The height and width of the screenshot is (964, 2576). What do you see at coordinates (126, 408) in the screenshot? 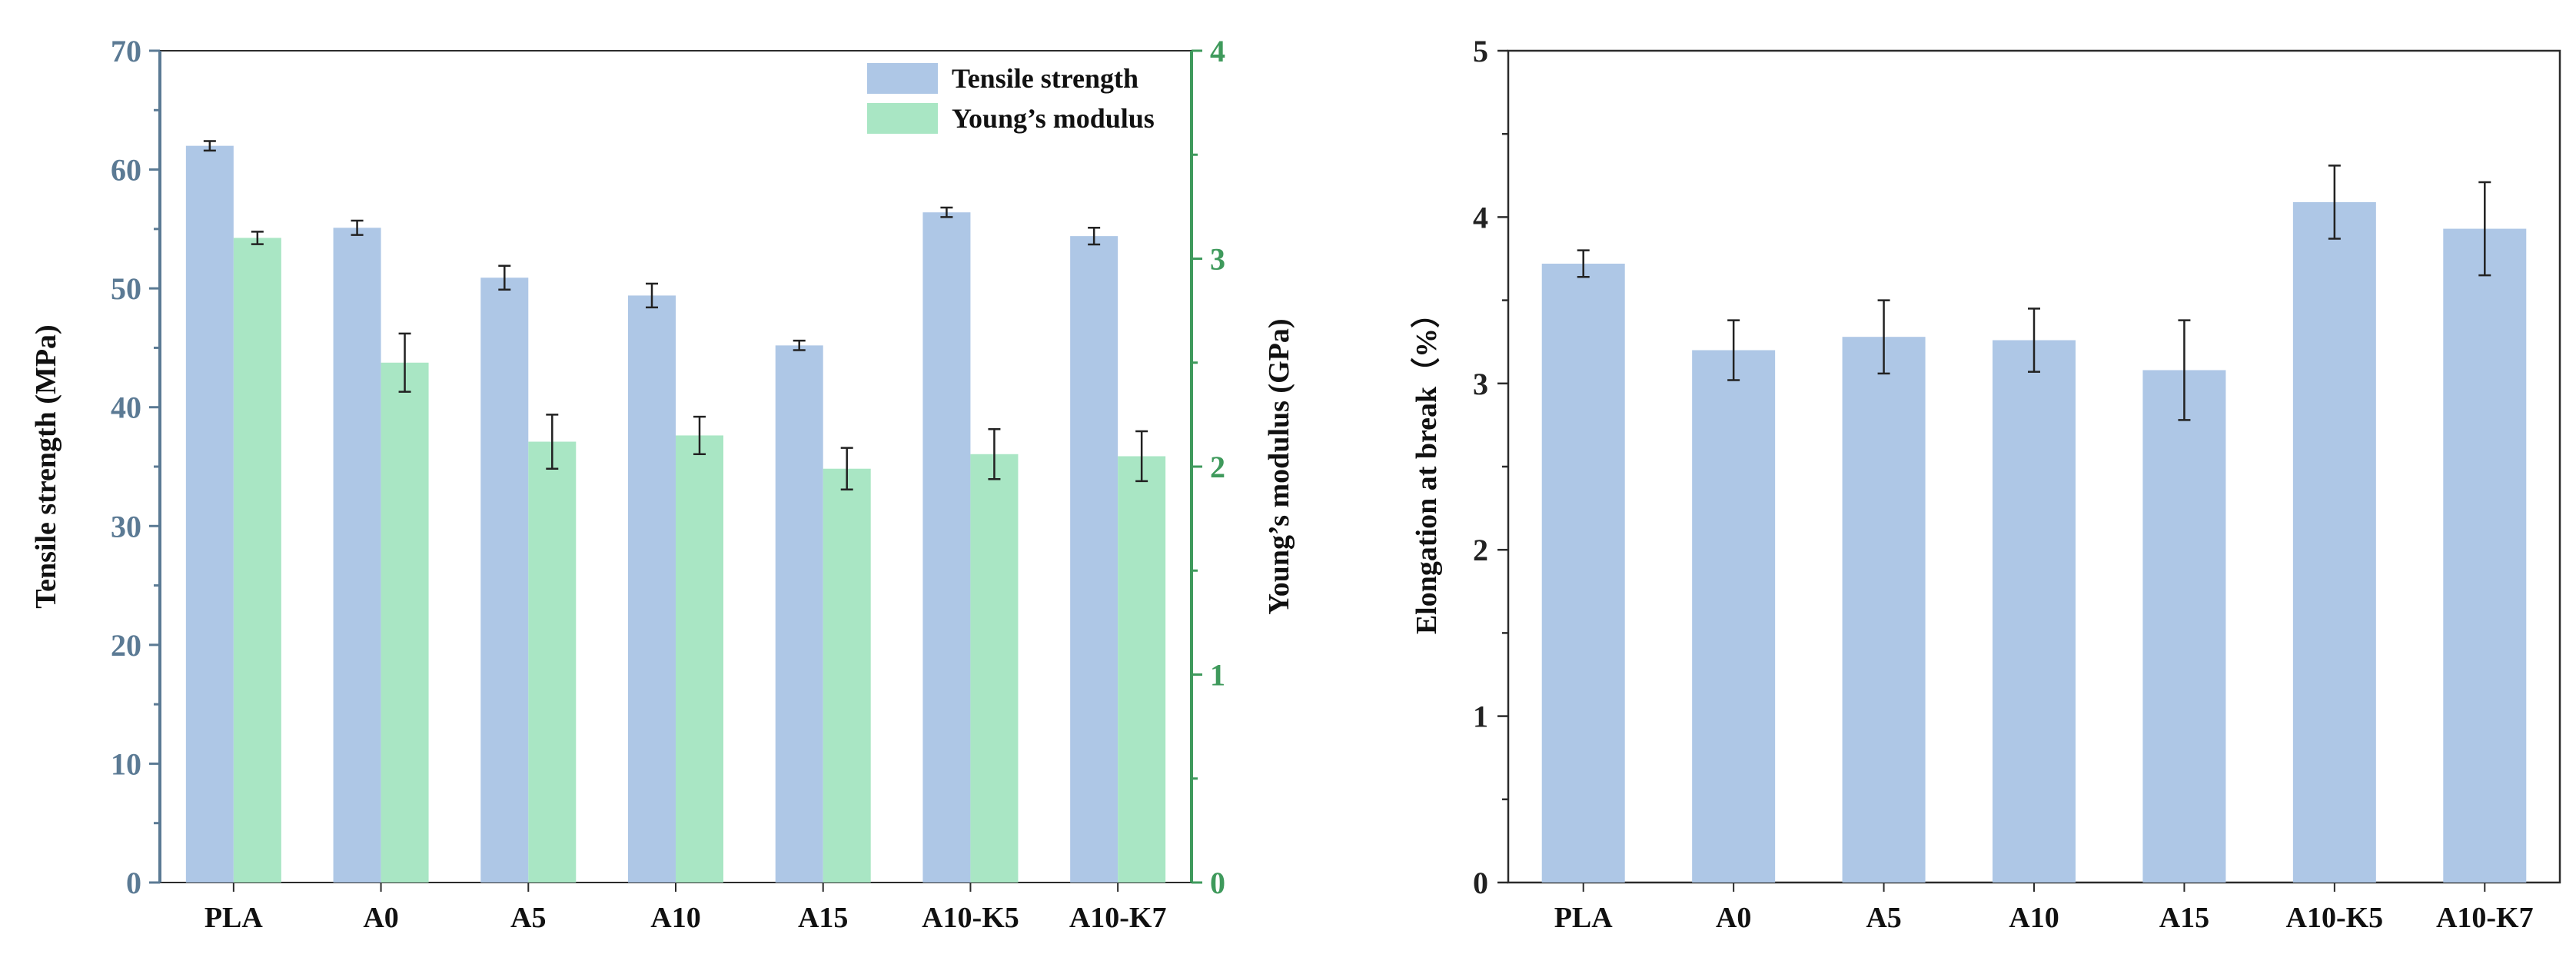
I see `left-tick-label: 40` at bounding box center [126, 408].